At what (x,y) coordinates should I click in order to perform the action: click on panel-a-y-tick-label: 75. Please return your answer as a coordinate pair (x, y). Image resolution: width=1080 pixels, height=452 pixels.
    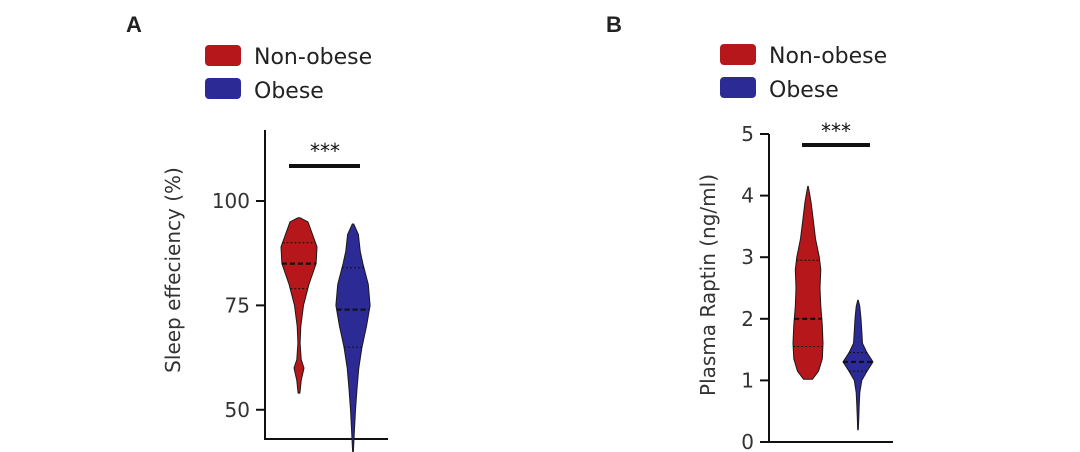
    Looking at the image, I should click on (237, 305).